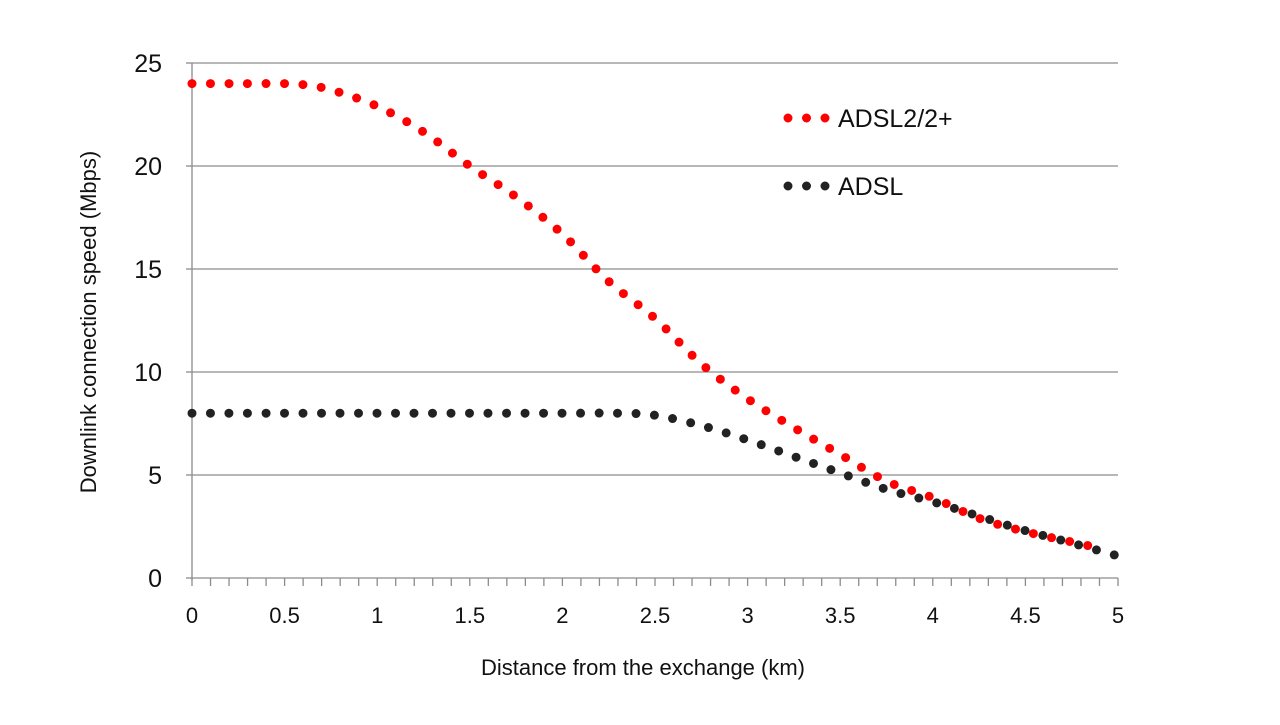 This screenshot has height=725, width=1280. Describe the element at coordinates (155, 579) in the screenshot. I see `y-tick-label: 0` at that location.